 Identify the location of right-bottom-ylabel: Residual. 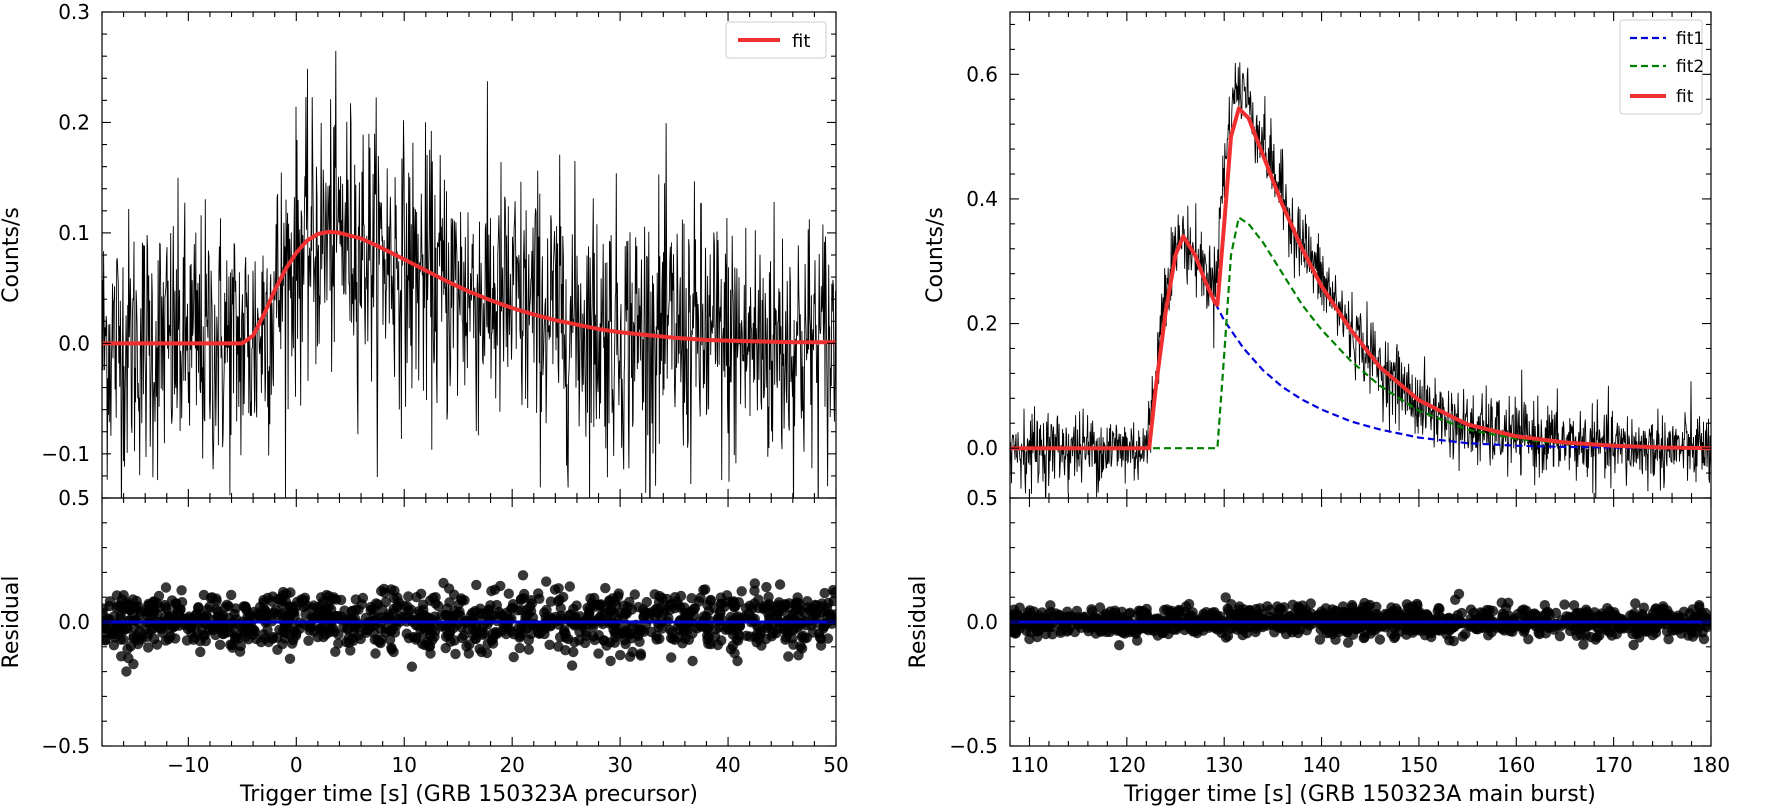
(918, 622).